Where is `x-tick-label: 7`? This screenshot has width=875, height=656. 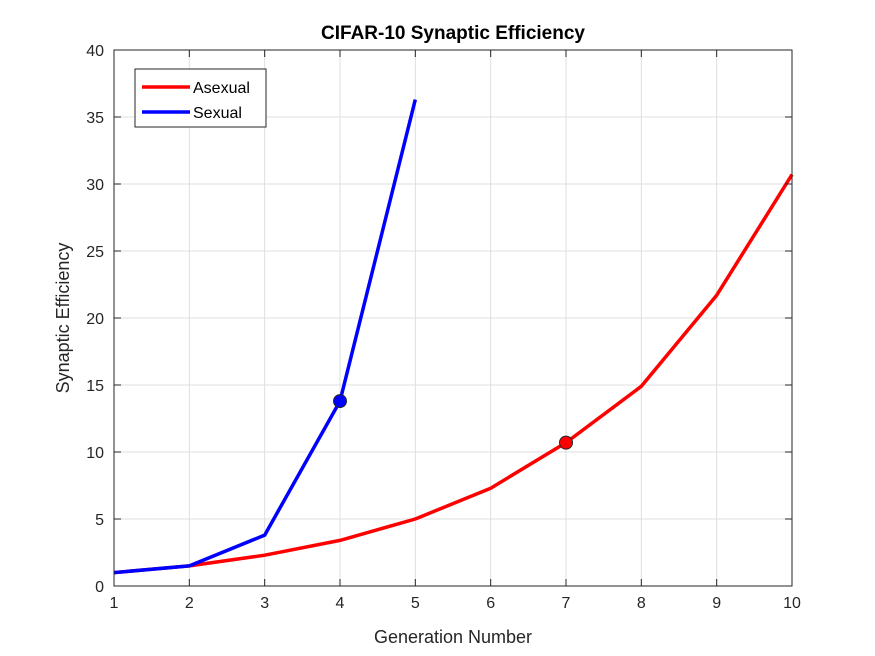
x-tick-label: 7 is located at coordinates (566, 603).